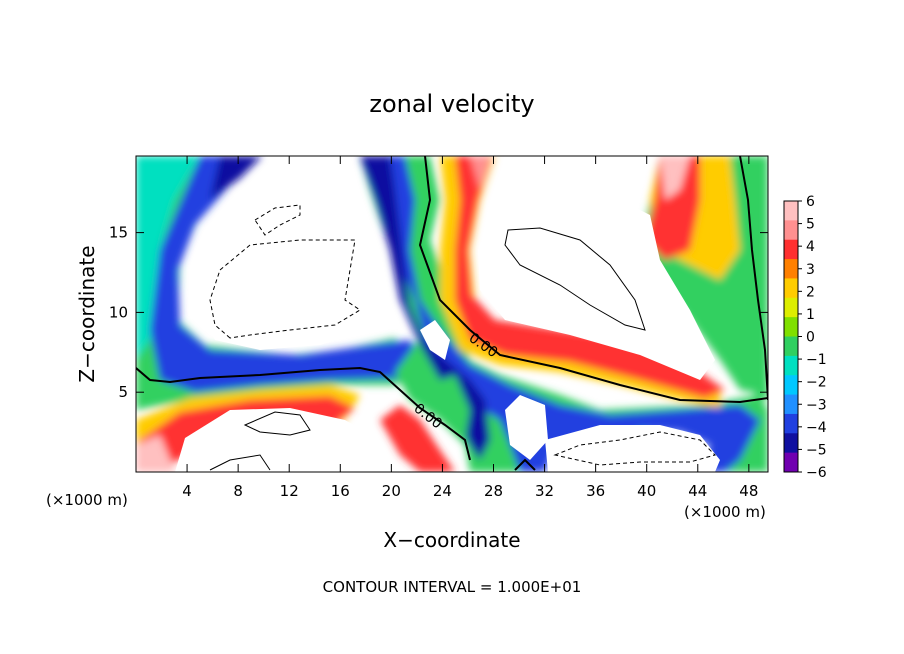 Image resolution: width=904 pixels, height=654 pixels. What do you see at coordinates (289, 491) in the screenshot?
I see `x-tick-label: 12` at bounding box center [289, 491].